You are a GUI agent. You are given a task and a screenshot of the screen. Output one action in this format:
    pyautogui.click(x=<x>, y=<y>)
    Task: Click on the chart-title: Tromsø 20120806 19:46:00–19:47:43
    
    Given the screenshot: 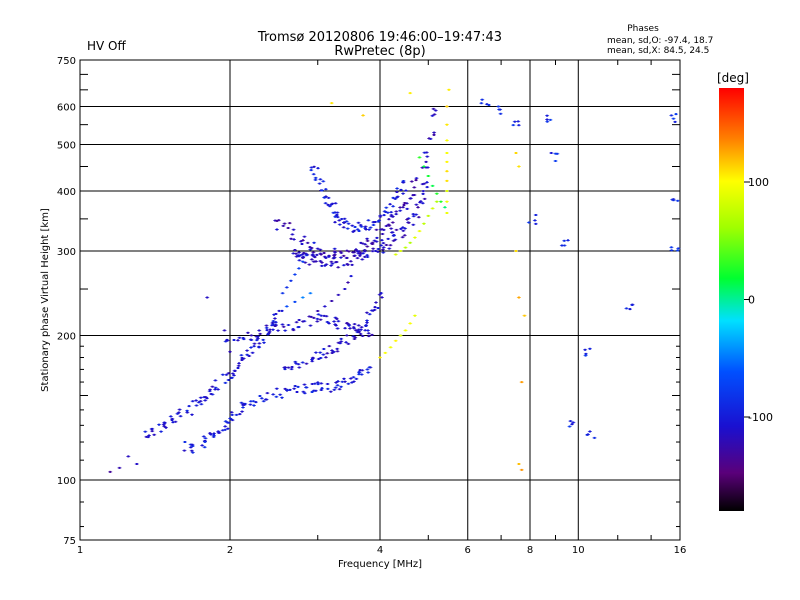 What is the action you would take?
    pyautogui.click(x=379, y=37)
    